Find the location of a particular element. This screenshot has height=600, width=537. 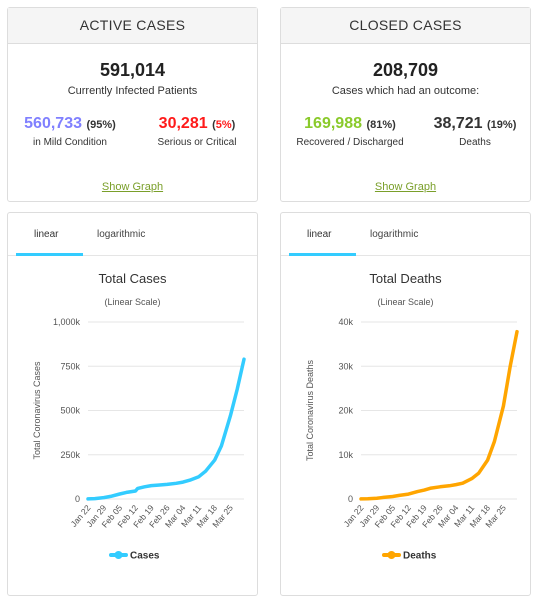

legend-label: Cases is located at coordinates (145, 556).